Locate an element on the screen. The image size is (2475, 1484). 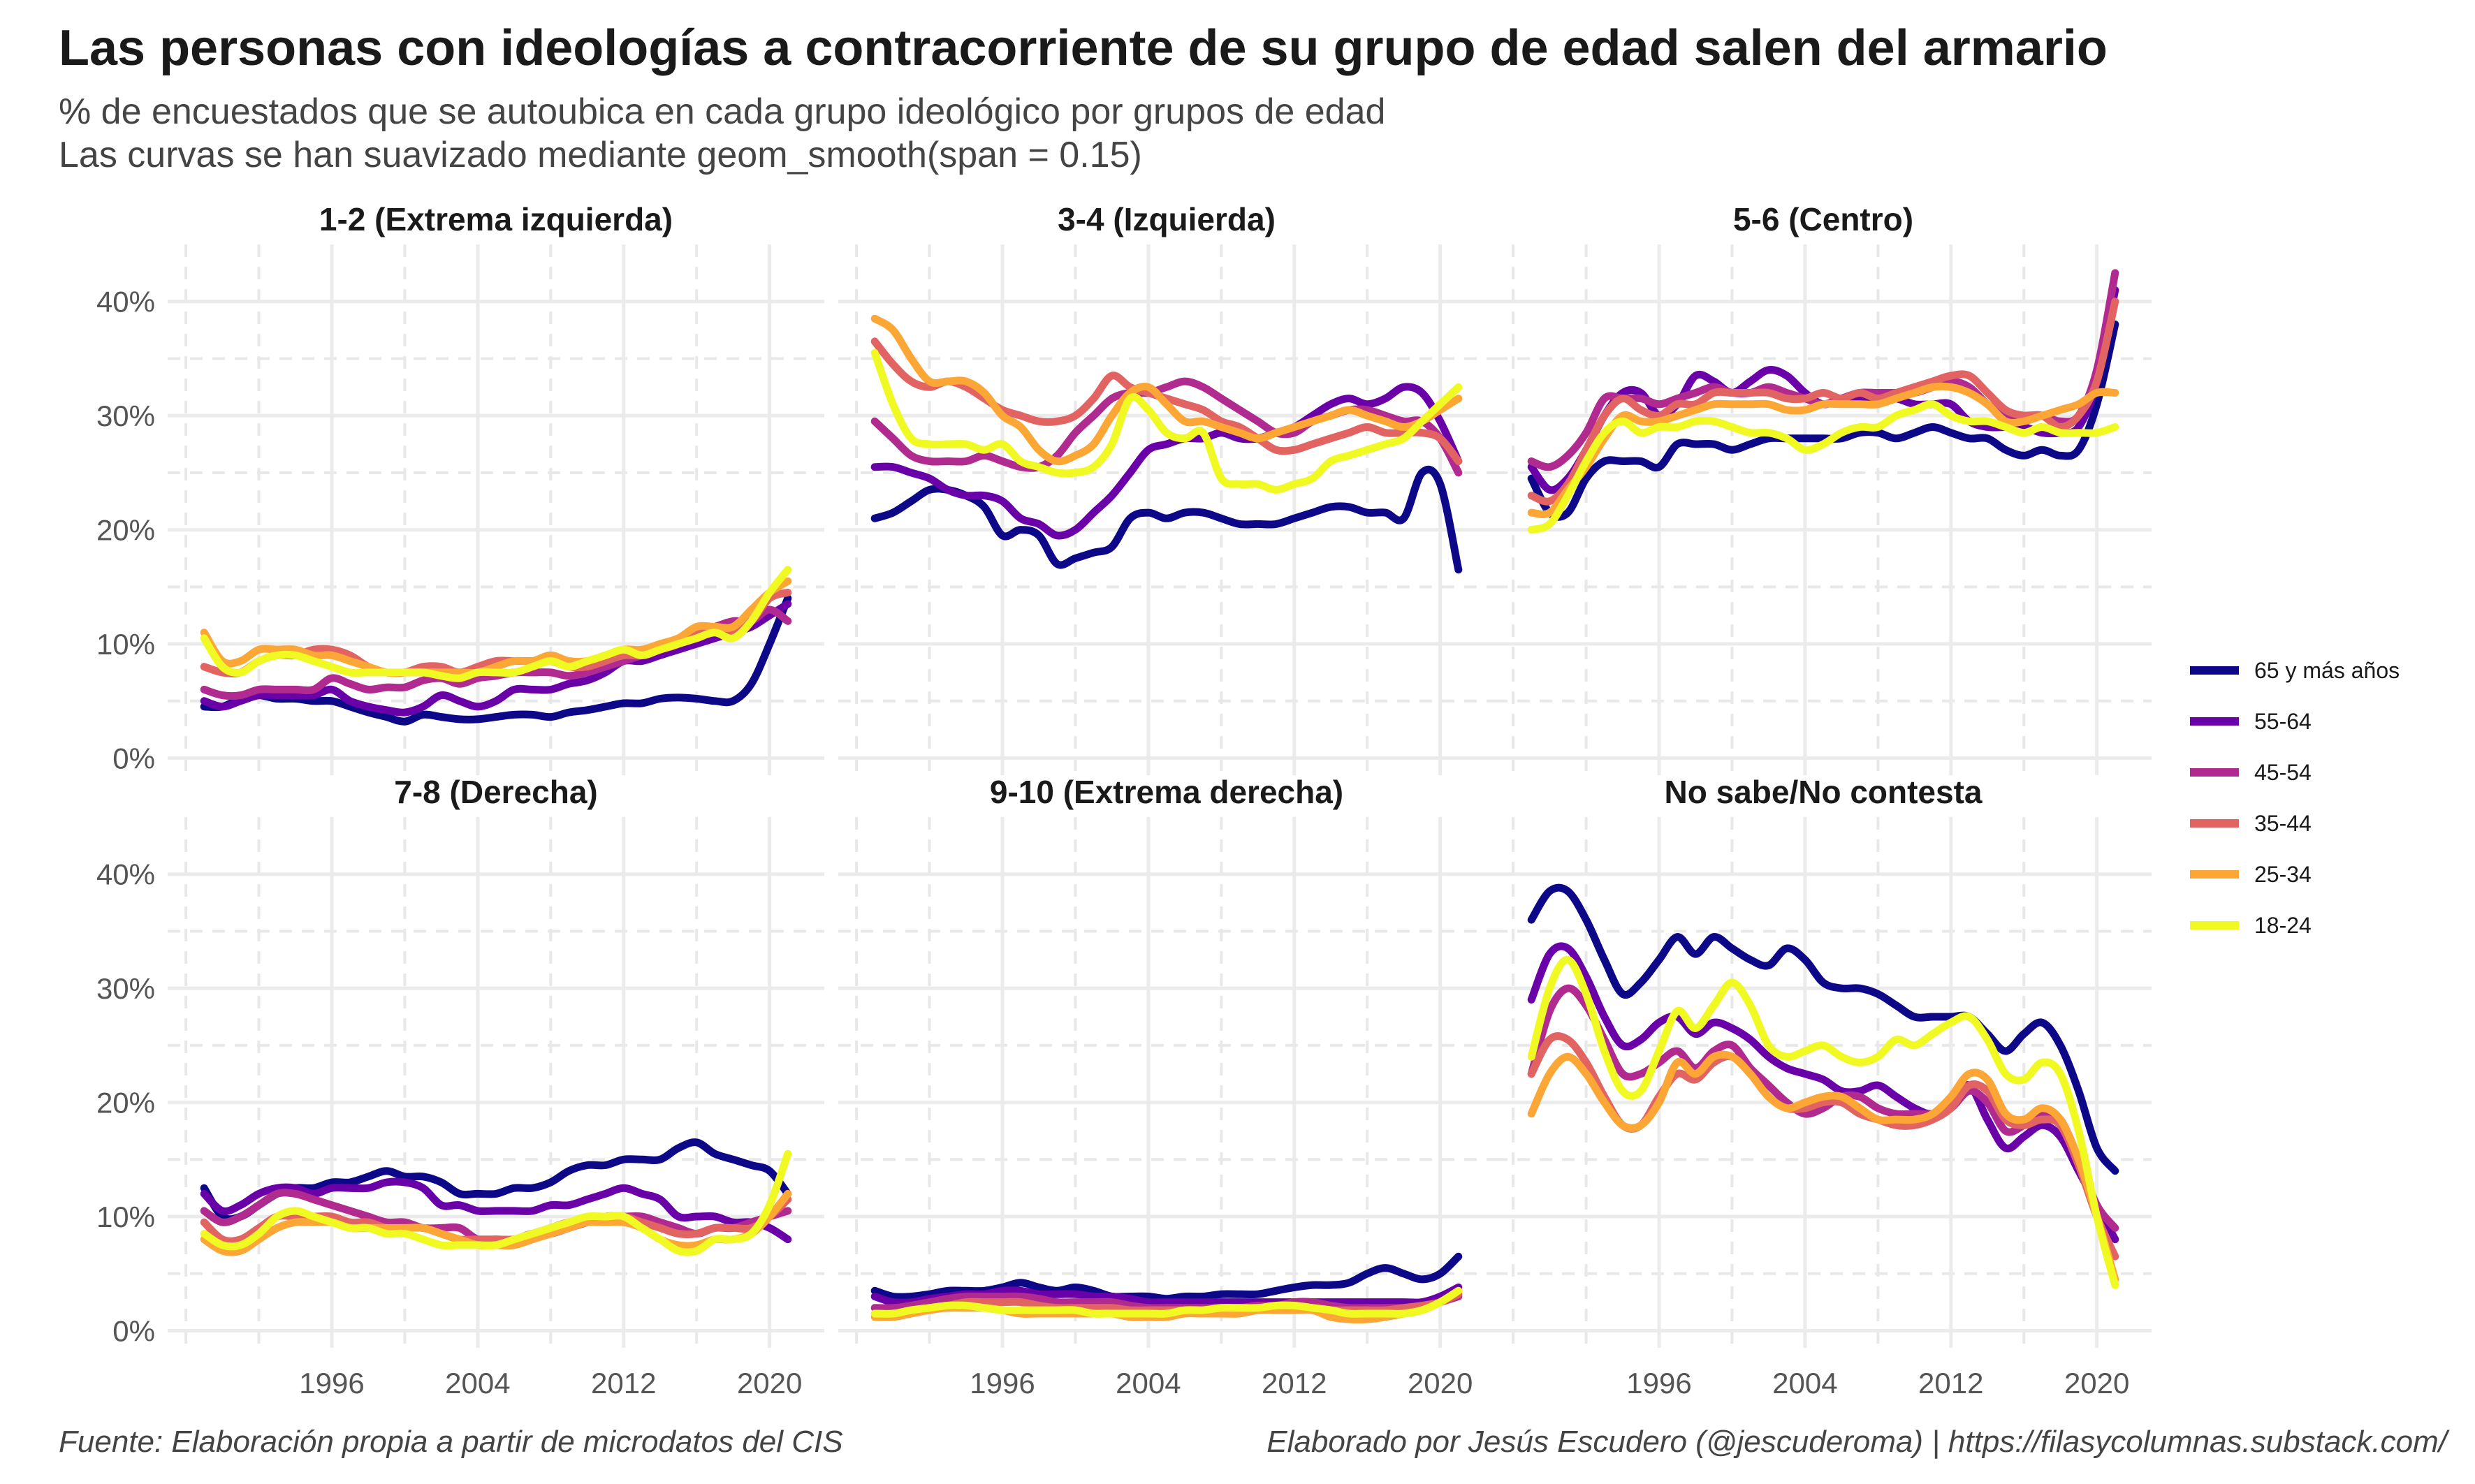
series-line-no-sabe-no-contesta-65-y-mas-anos is located at coordinates (1823, 1029).